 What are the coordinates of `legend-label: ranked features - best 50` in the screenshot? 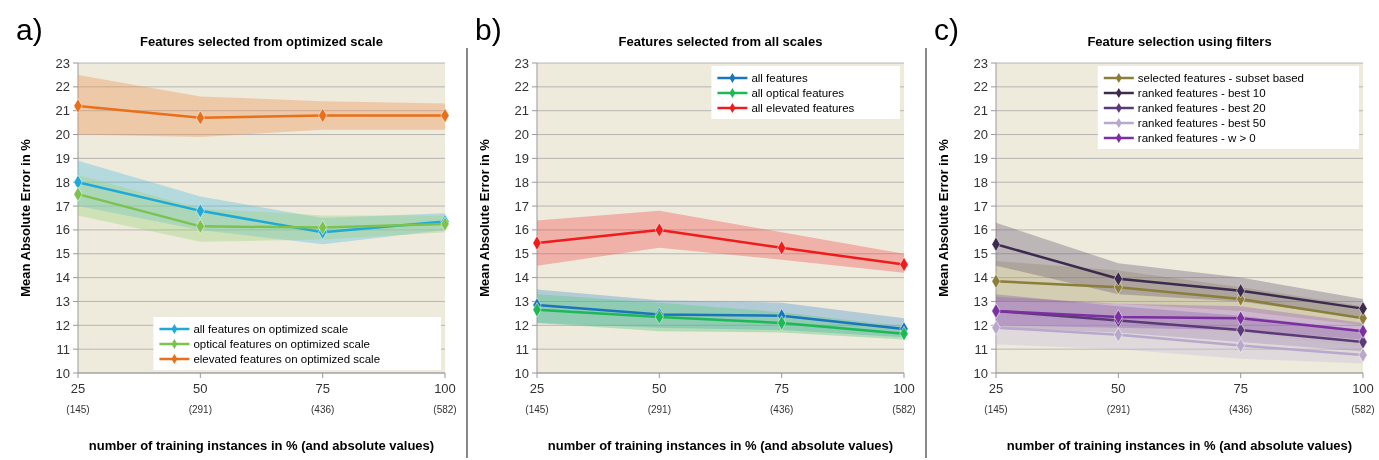 It's located at (1201, 123).